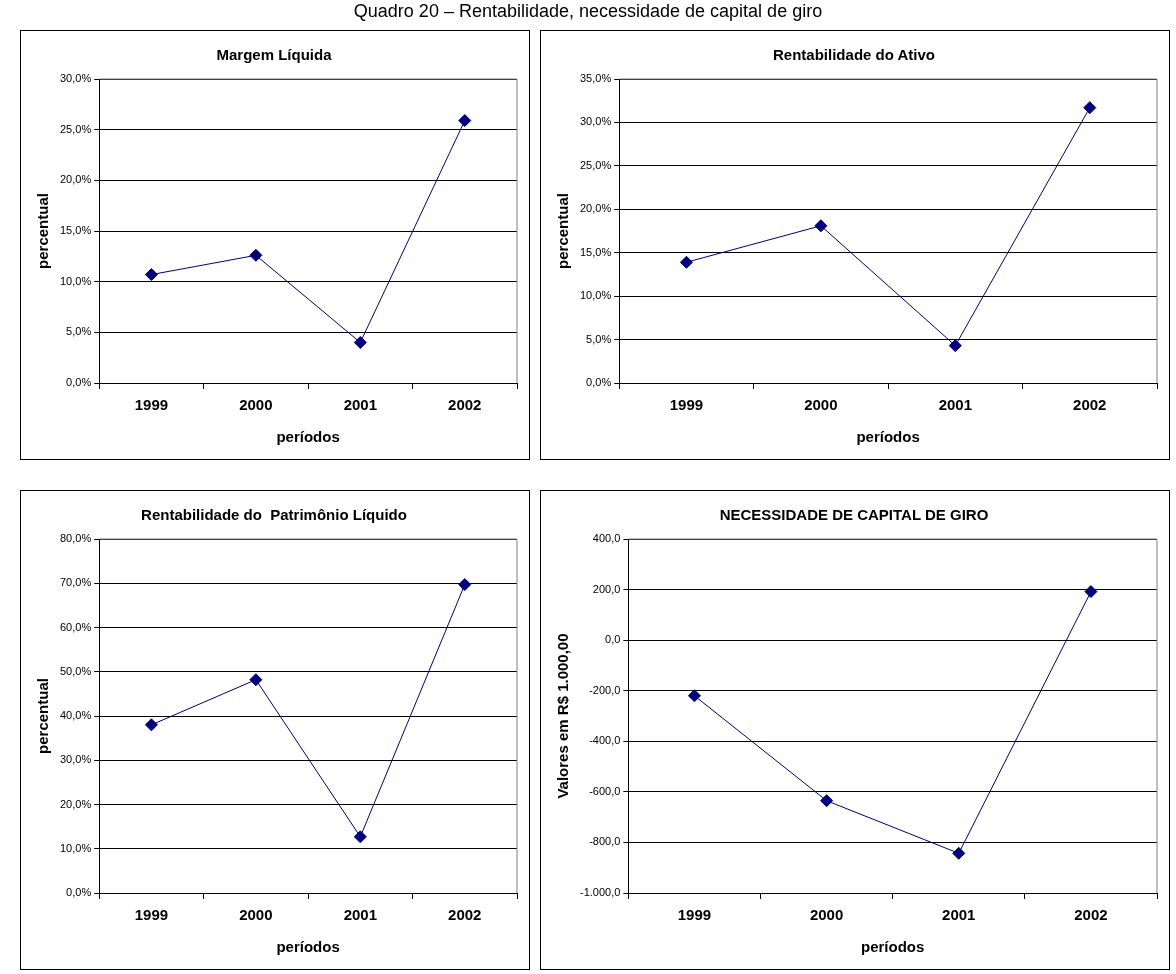 Image resolution: width=1176 pixels, height=974 pixels. Describe the element at coordinates (605, 841) in the screenshot. I see `y-tick-label: -800,0` at that location.